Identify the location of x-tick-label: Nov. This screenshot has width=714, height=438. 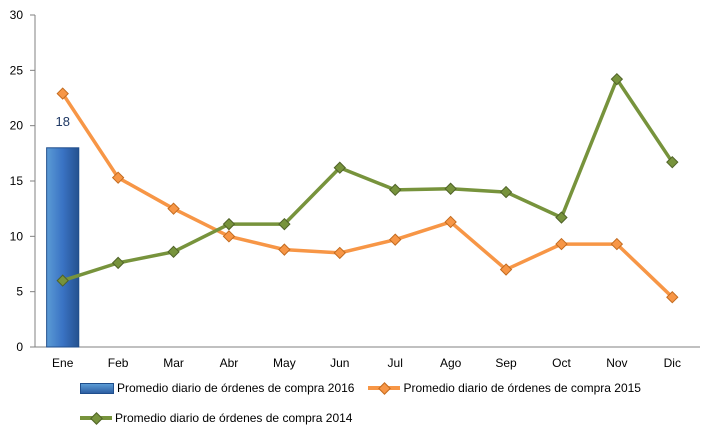
(616, 363).